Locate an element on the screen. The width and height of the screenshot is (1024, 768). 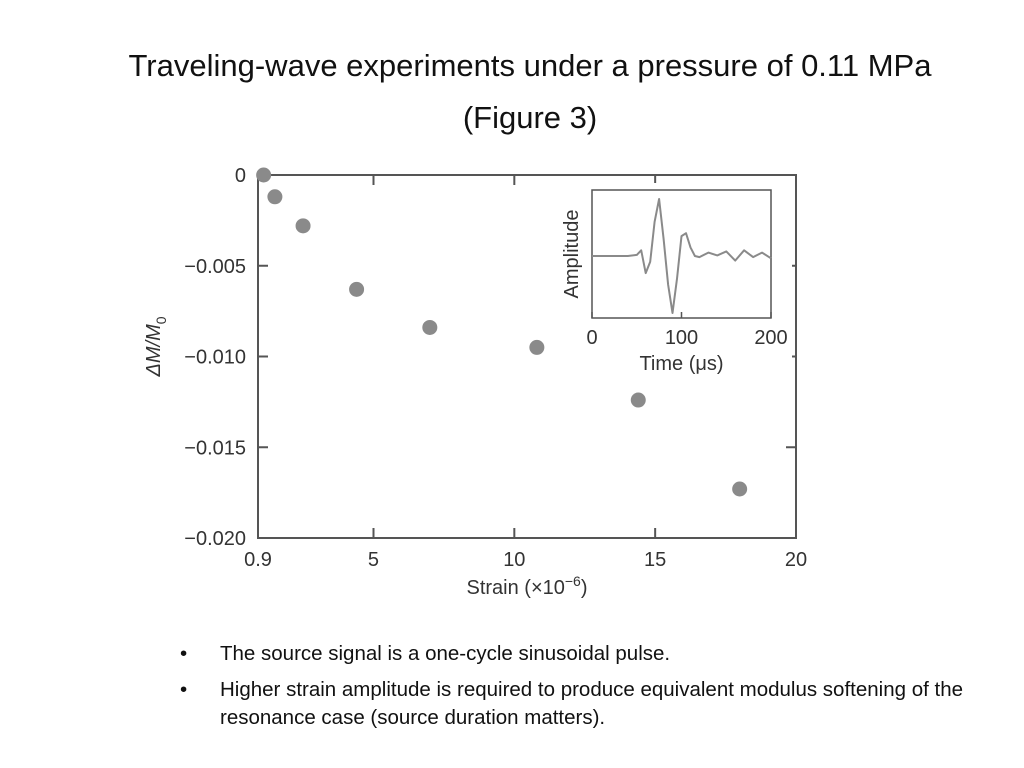
y-tick-label: −0.020 is located at coordinates (215, 539).